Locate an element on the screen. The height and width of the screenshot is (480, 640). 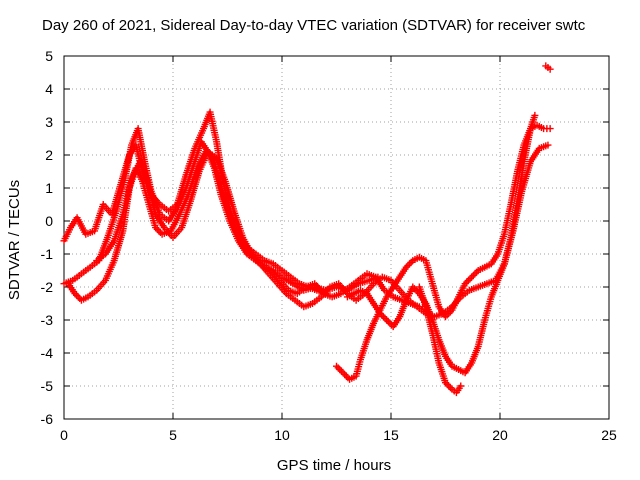
y-tick-label: -2 is located at coordinates (47, 287).